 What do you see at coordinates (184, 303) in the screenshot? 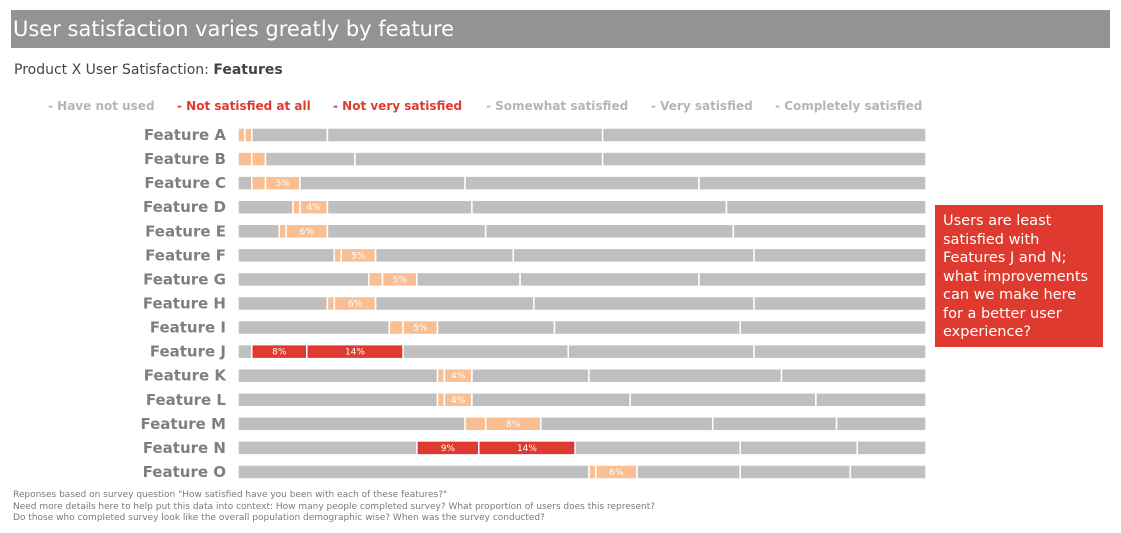
I see `category-label-feature-h: Feature H` at bounding box center [184, 303].